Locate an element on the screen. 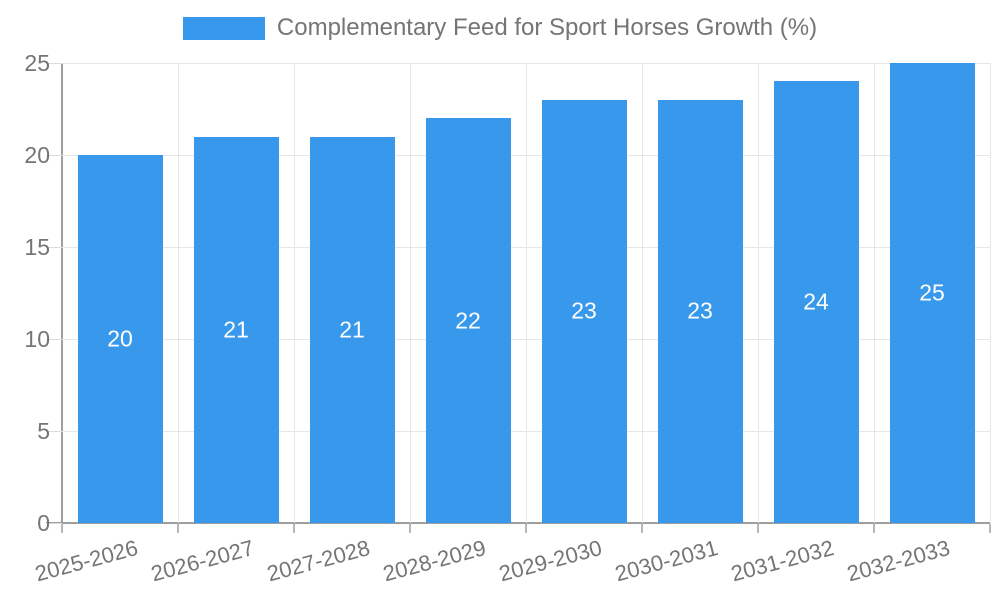  y-tick-label: 10 is located at coordinates (37, 339).